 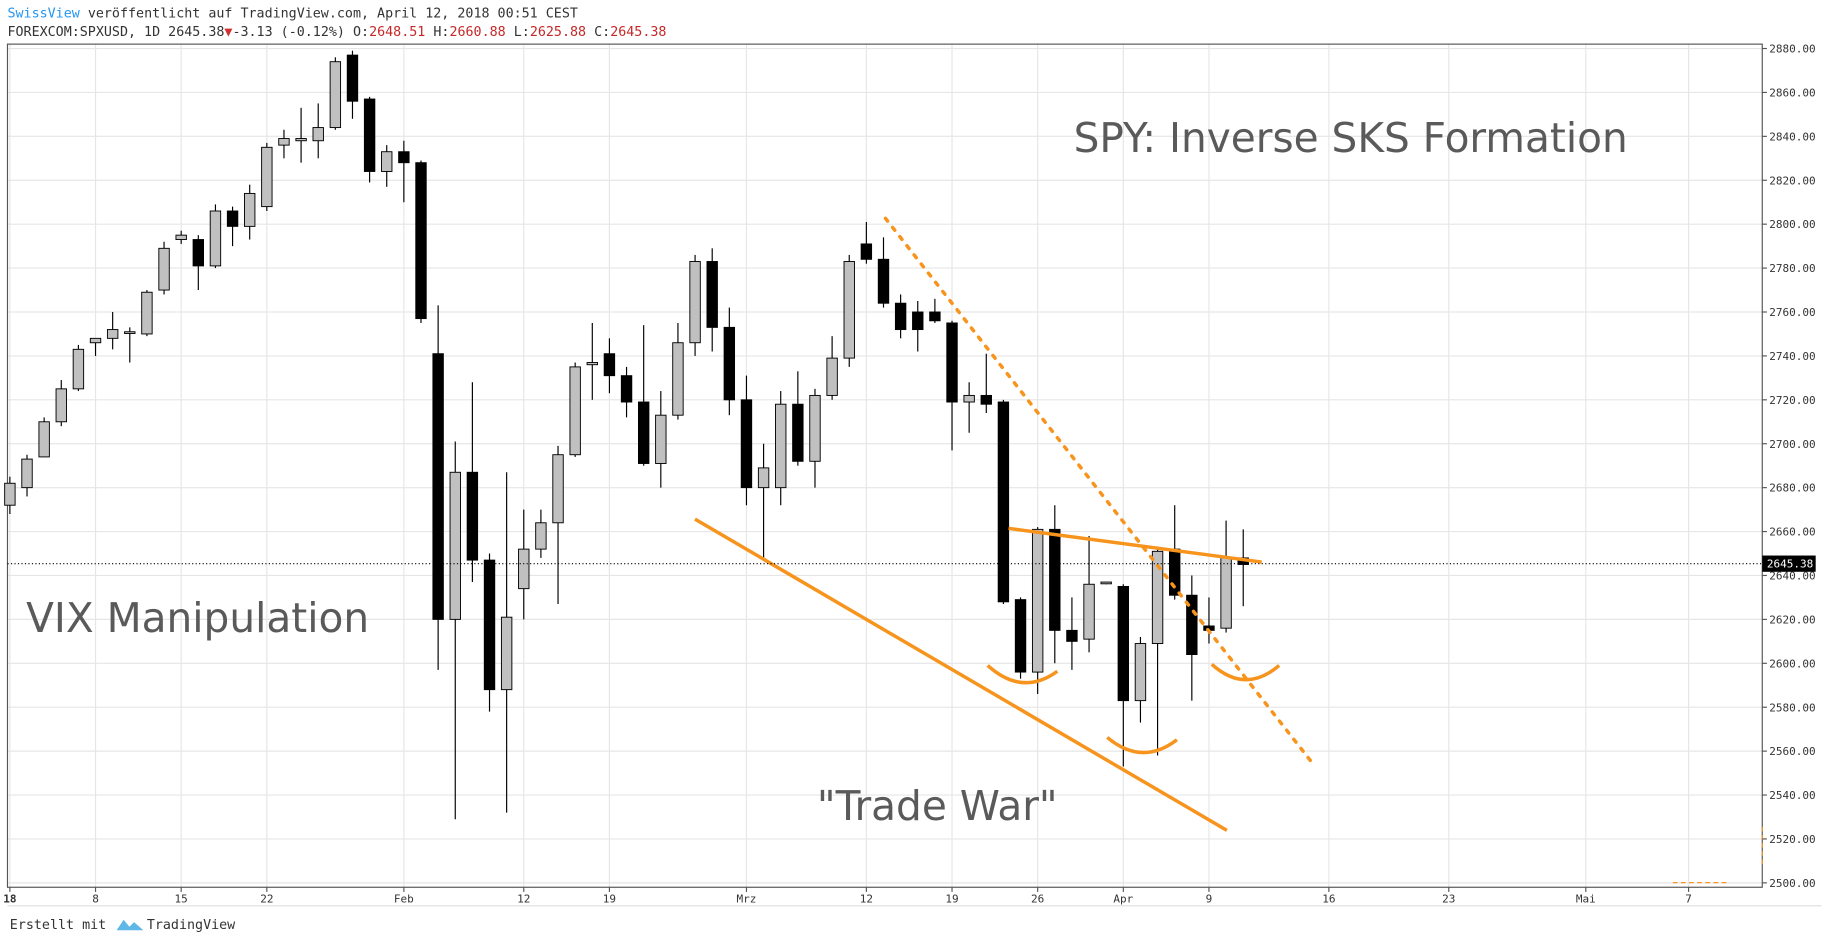 I want to click on x-tick-label: Feb, so click(x=404, y=898).